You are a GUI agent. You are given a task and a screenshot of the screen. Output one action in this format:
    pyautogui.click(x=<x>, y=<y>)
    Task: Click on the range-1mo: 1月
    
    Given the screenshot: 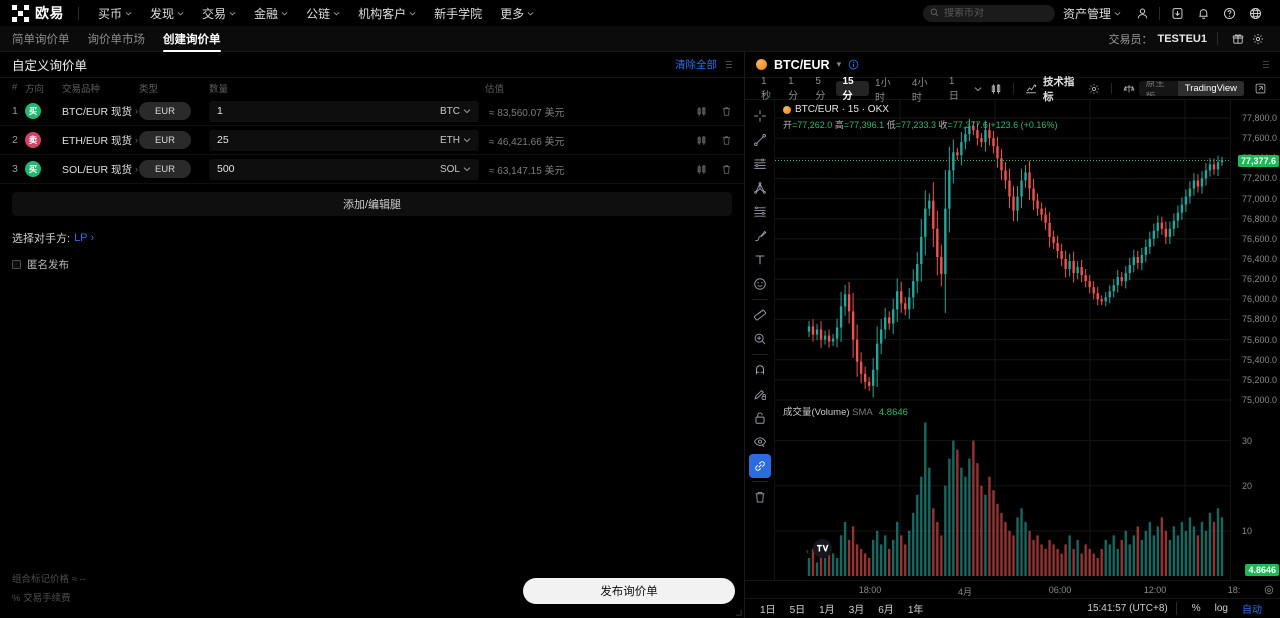 What is the action you would take?
    pyautogui.click(x=827, y=610)
    